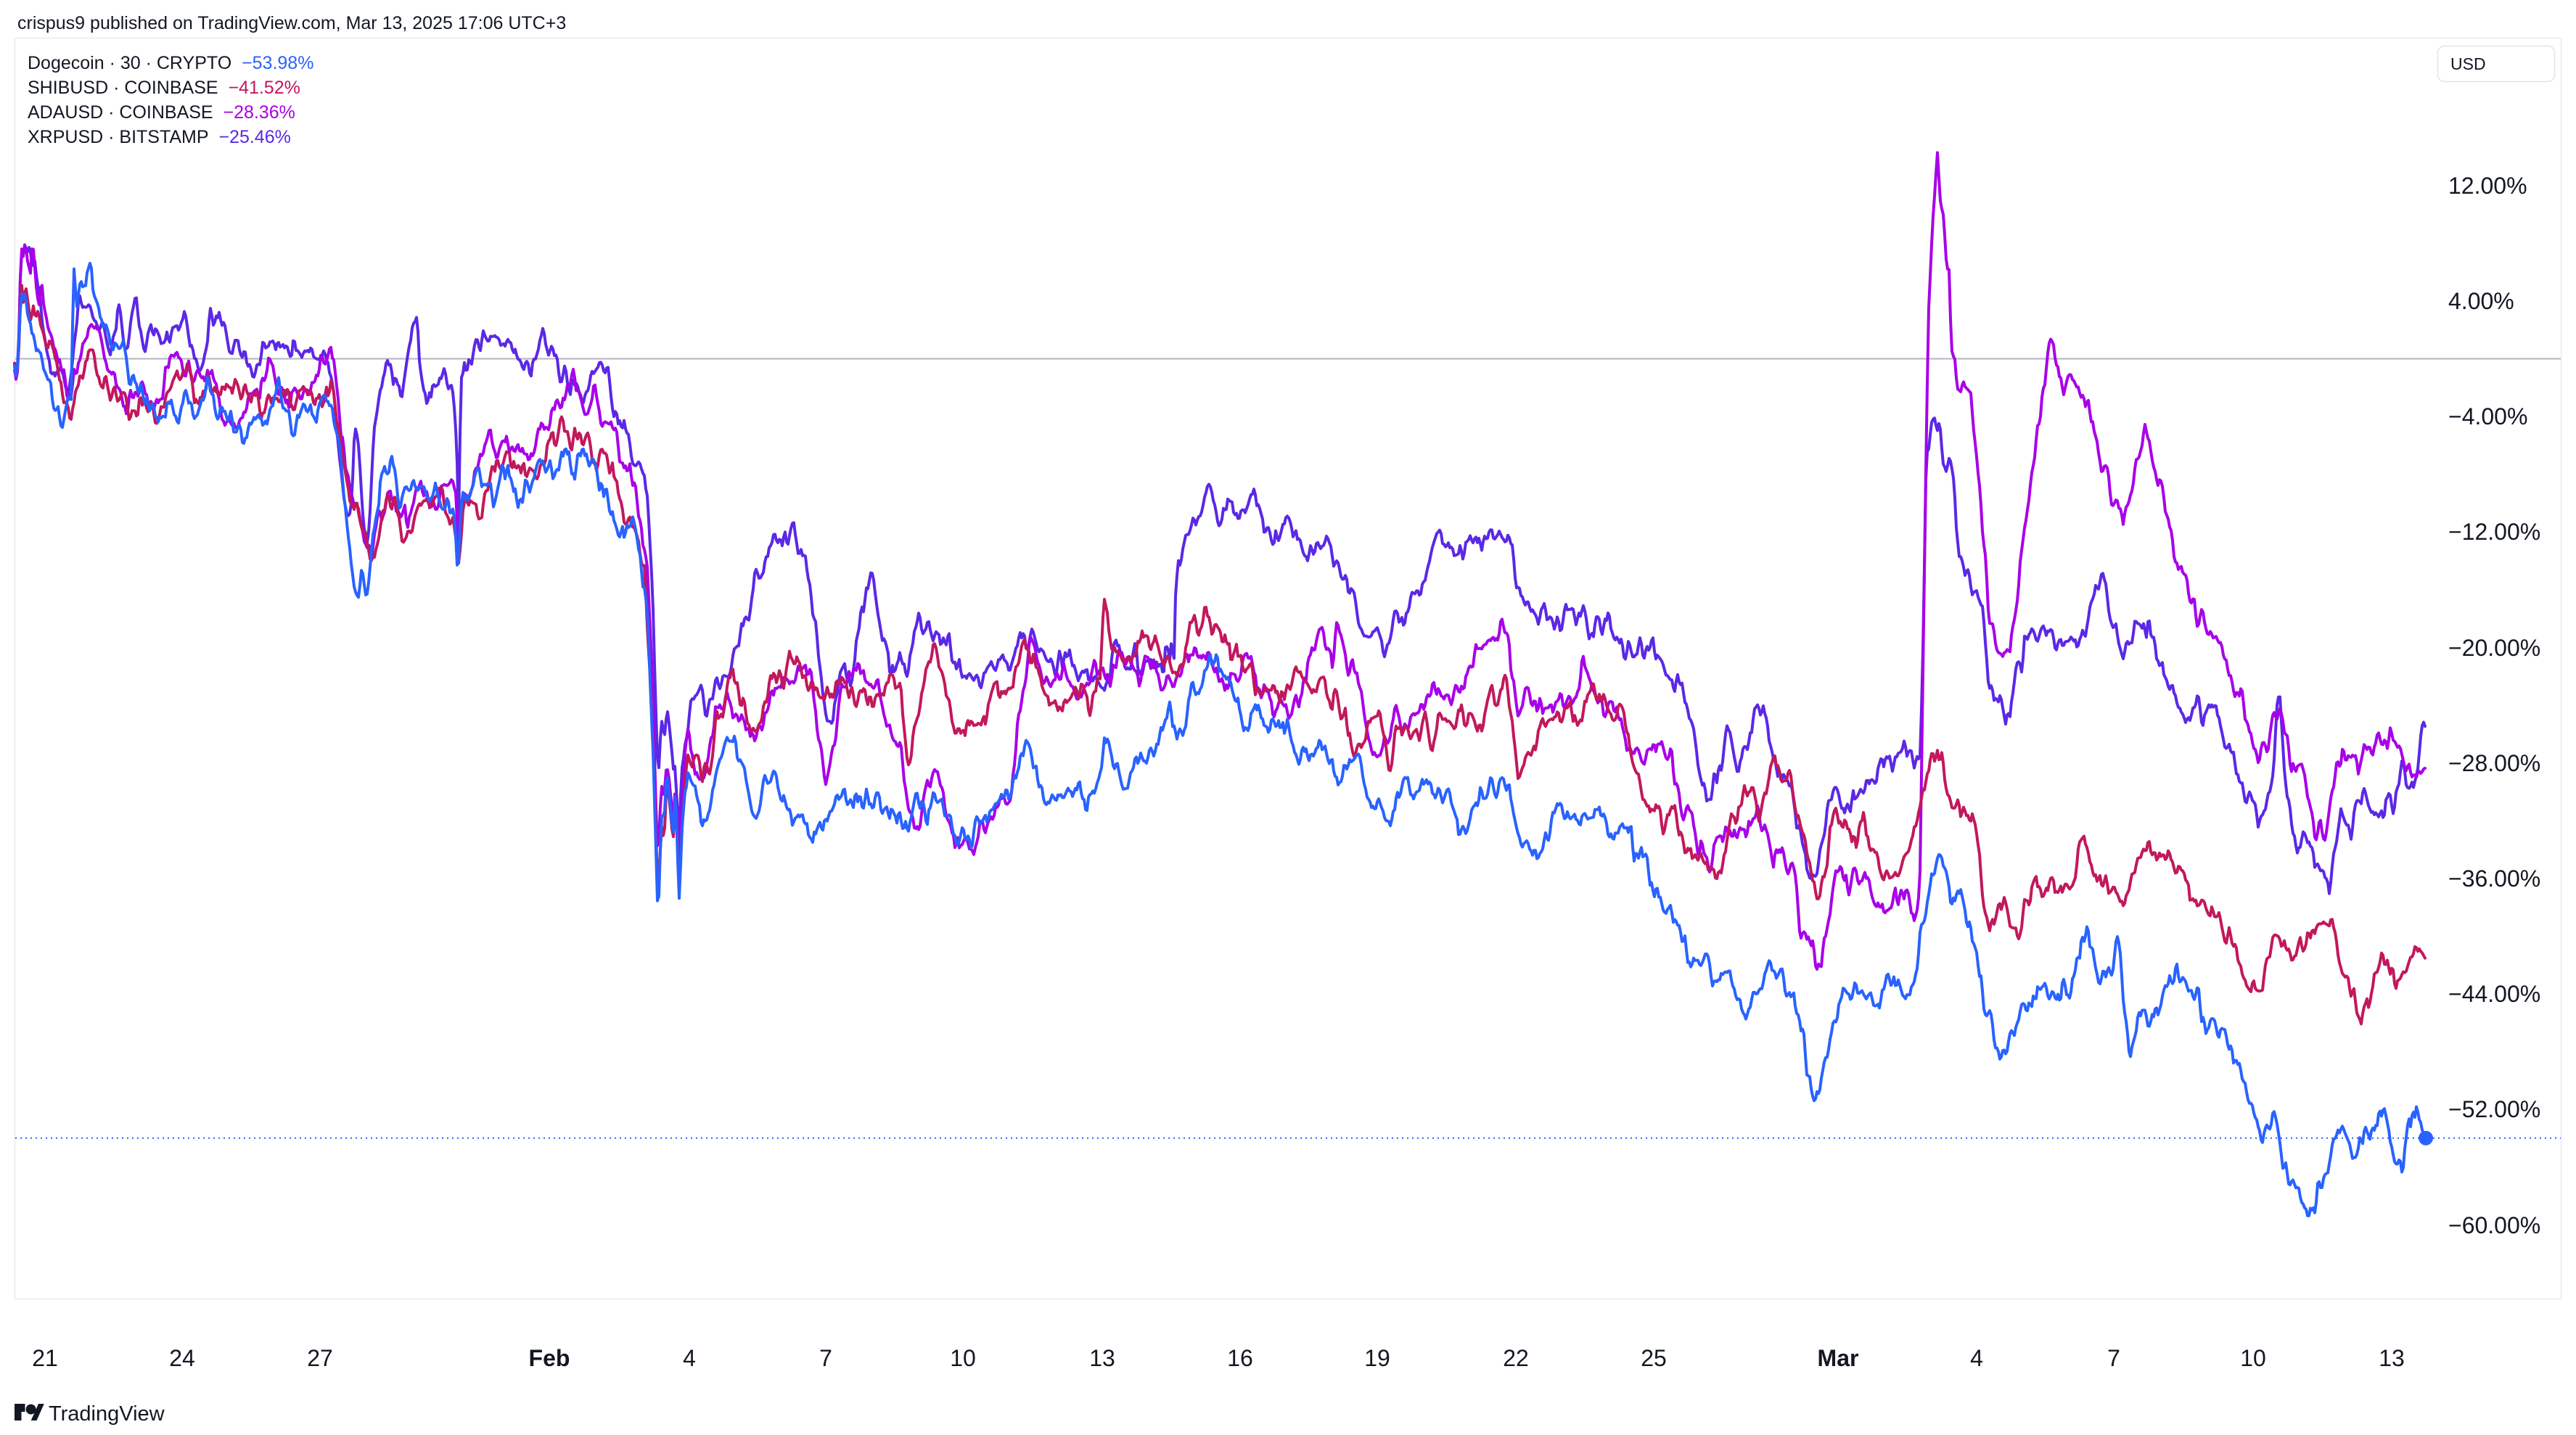 The width and height of the screenshot is (2576, 1435). What do you see at coordinates (2487, 416) in the screenshot?
I see `svg-text: −4.00%` at bounding box center [2487, 416].